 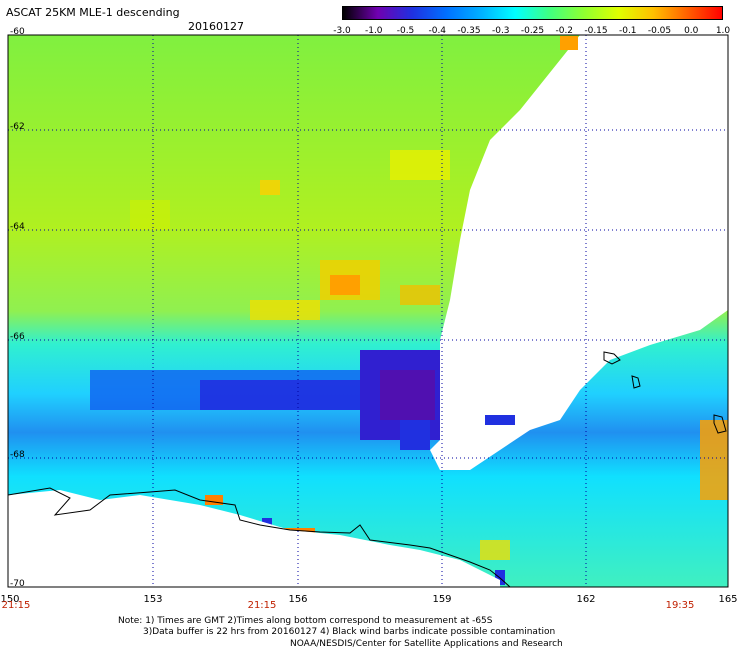 What do you see at coordinates (442, 599) in the screenshot?
I see `lon-label: 159` at bounding box center [442, 599].